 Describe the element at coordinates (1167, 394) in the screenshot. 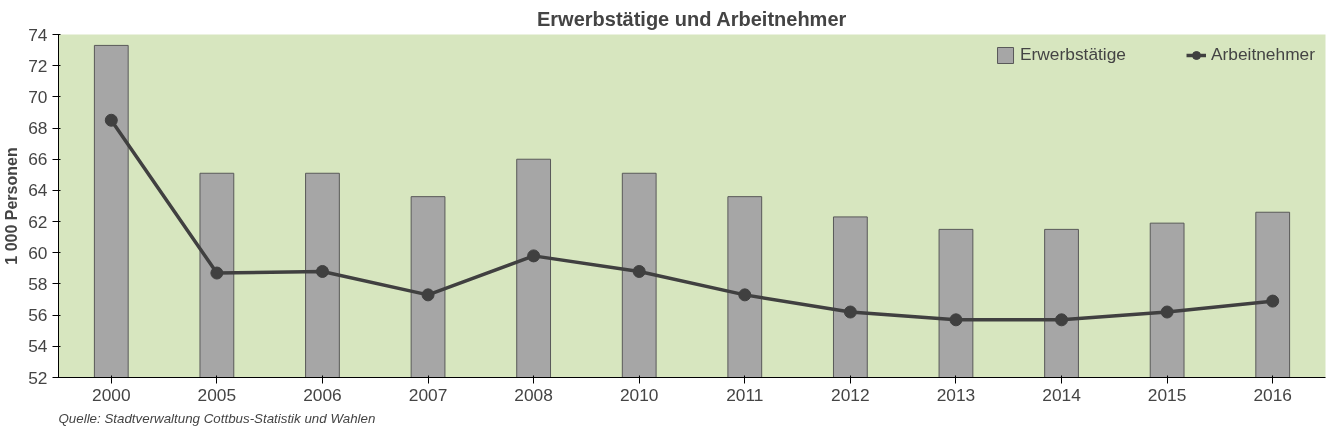

I see `x-tick-label: 2015` at that location.